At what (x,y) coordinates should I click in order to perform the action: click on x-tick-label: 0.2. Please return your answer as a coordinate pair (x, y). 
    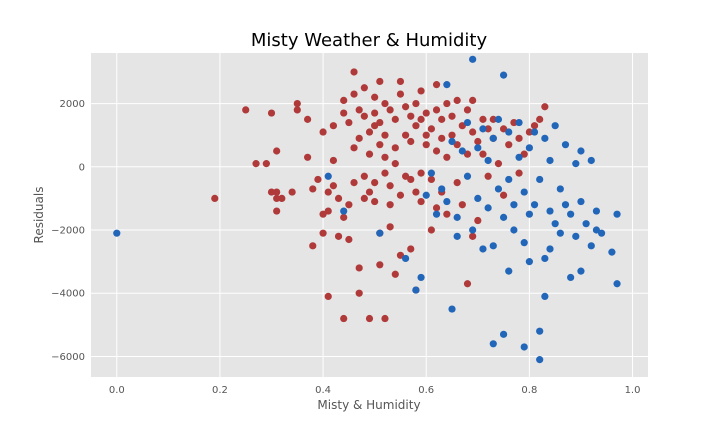
    Looking at the image, I should click on (220, 390).